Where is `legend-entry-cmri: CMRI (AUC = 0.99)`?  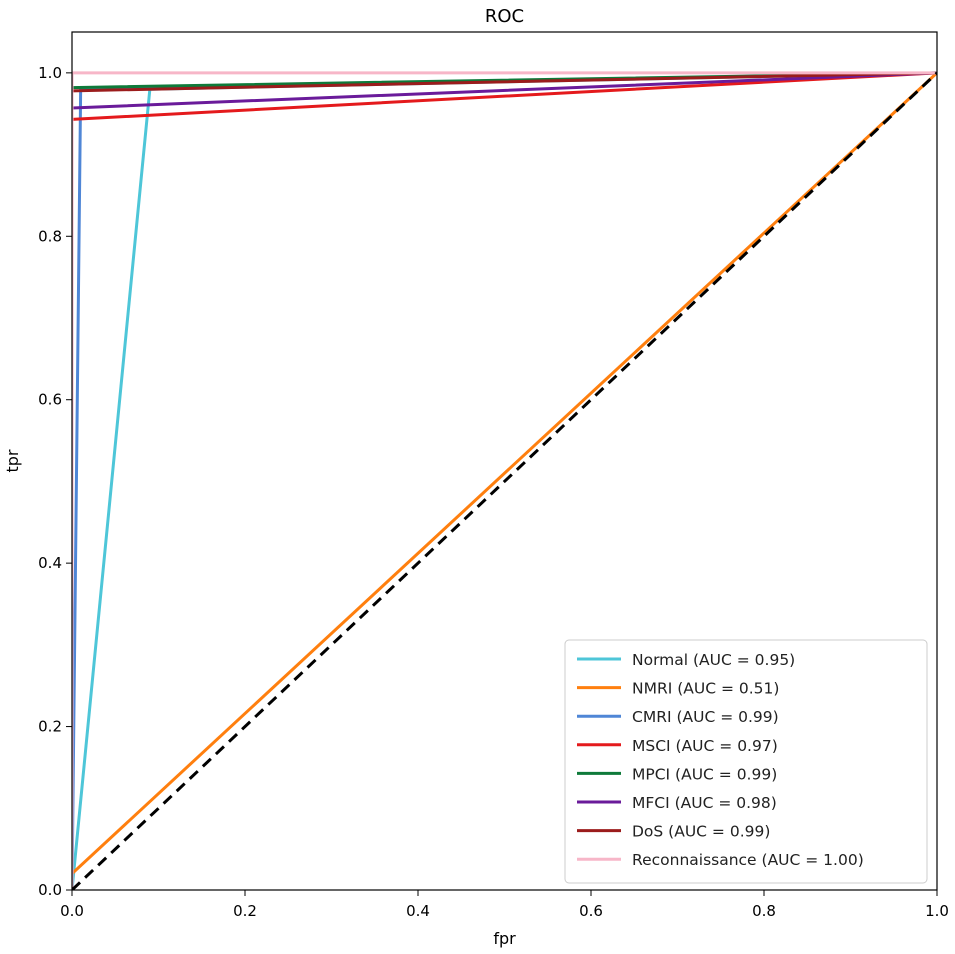 legend-entry-cmri: CMRI (AUC = 0.99) is located at coordinates (705, 717).